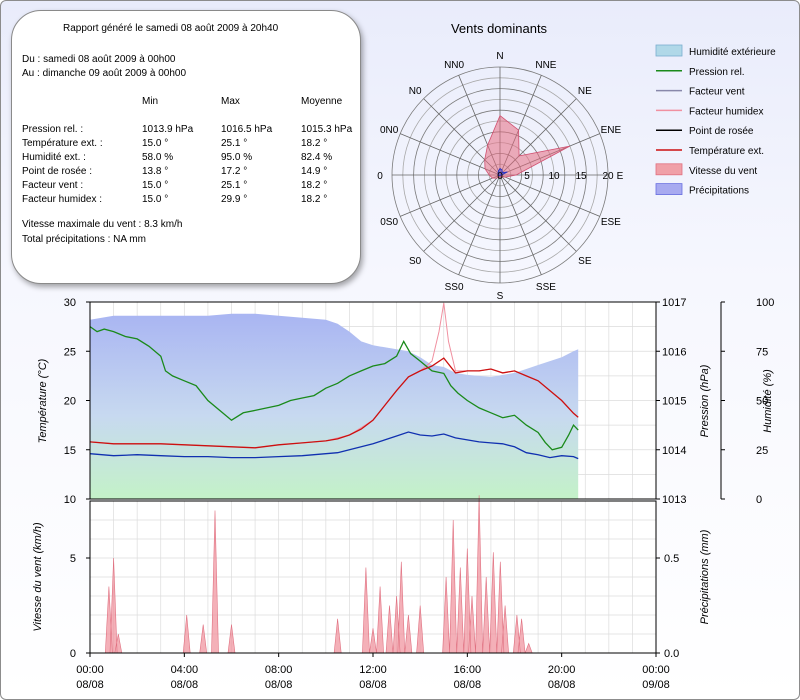 This screenshot has width=800, height=700. I want to click on pressure-line, so click(334, 388).